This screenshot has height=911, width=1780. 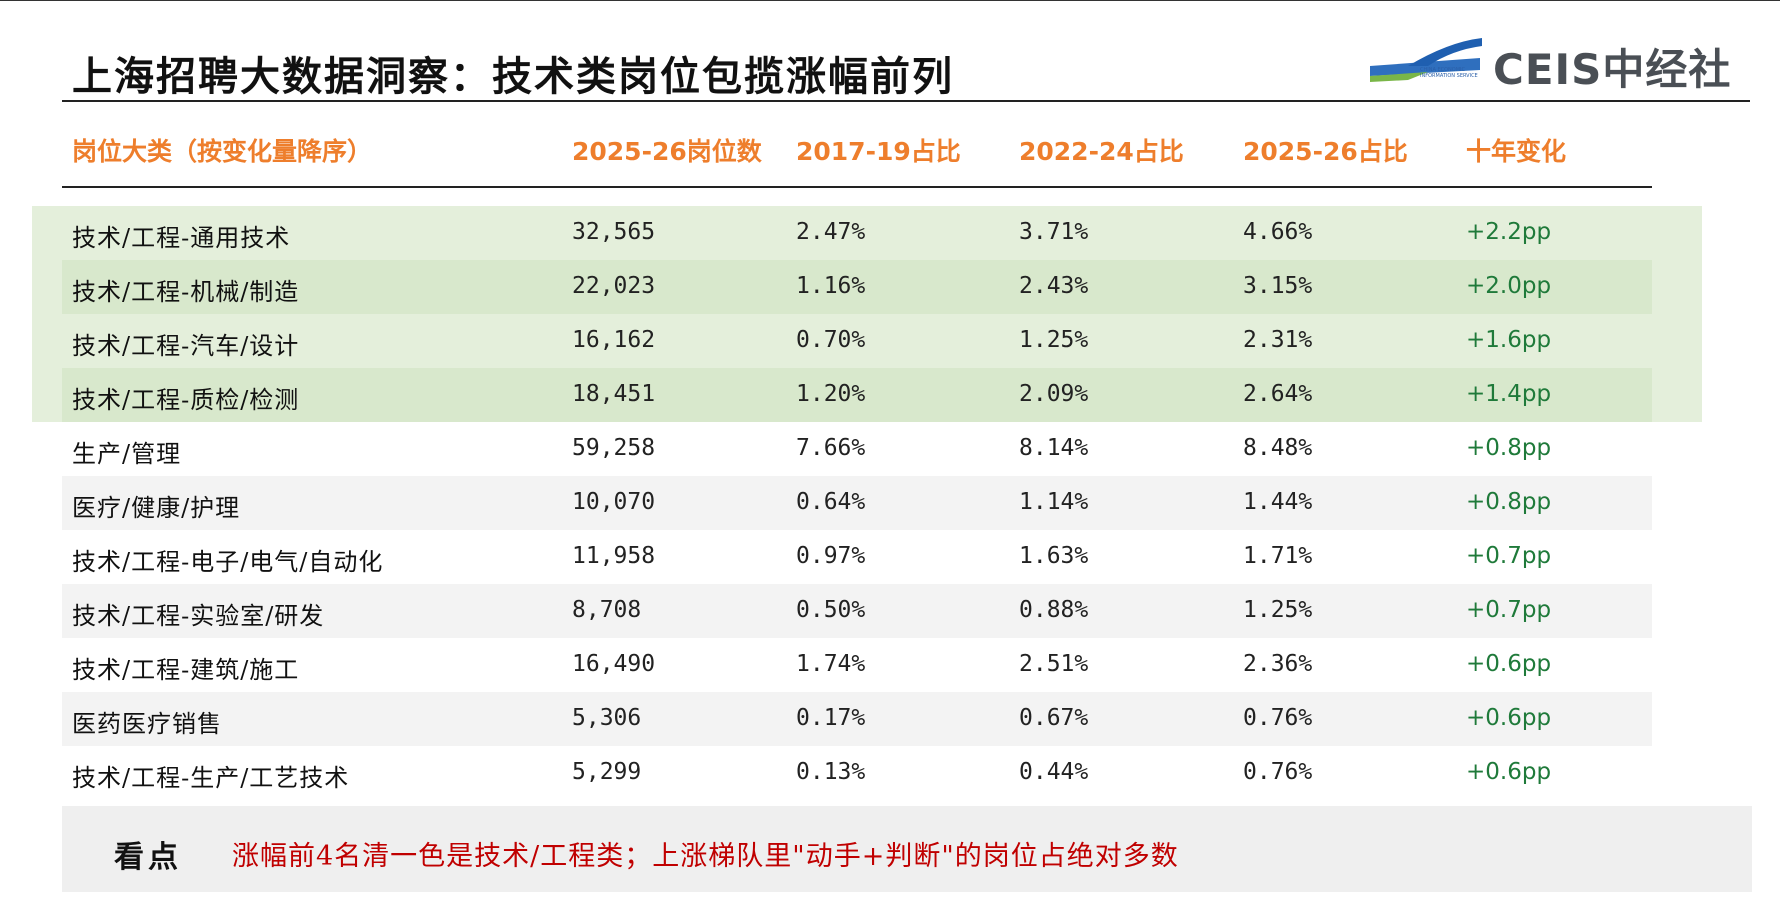 What do you see at coordinates (1612, 69) in the screenshot?
I see `logo-wordmark: CEIS中经社` at bounding box center [1612, 69].